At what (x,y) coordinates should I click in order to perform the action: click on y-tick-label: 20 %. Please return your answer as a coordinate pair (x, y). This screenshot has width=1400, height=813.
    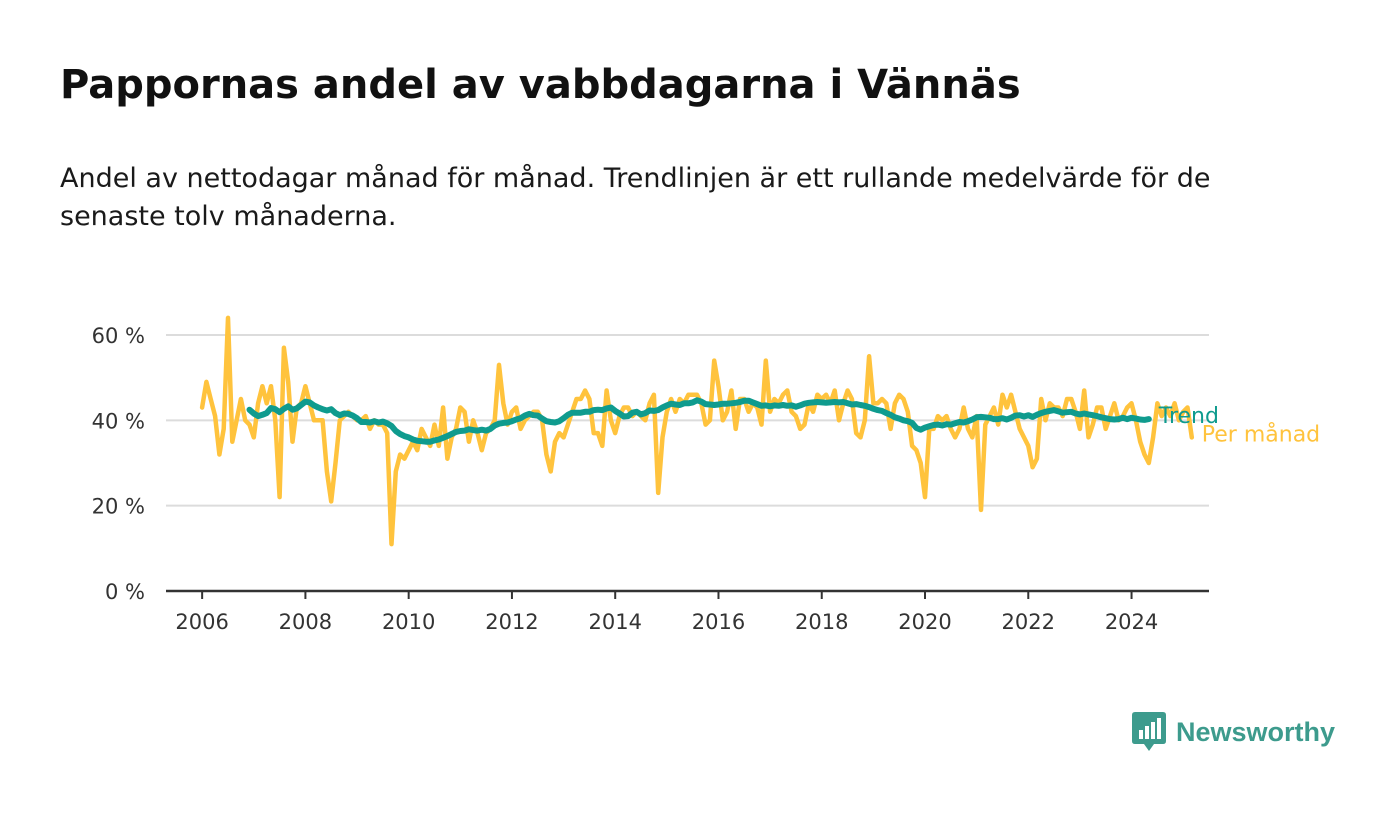
    Looking at the image, I should click on (118, 507).